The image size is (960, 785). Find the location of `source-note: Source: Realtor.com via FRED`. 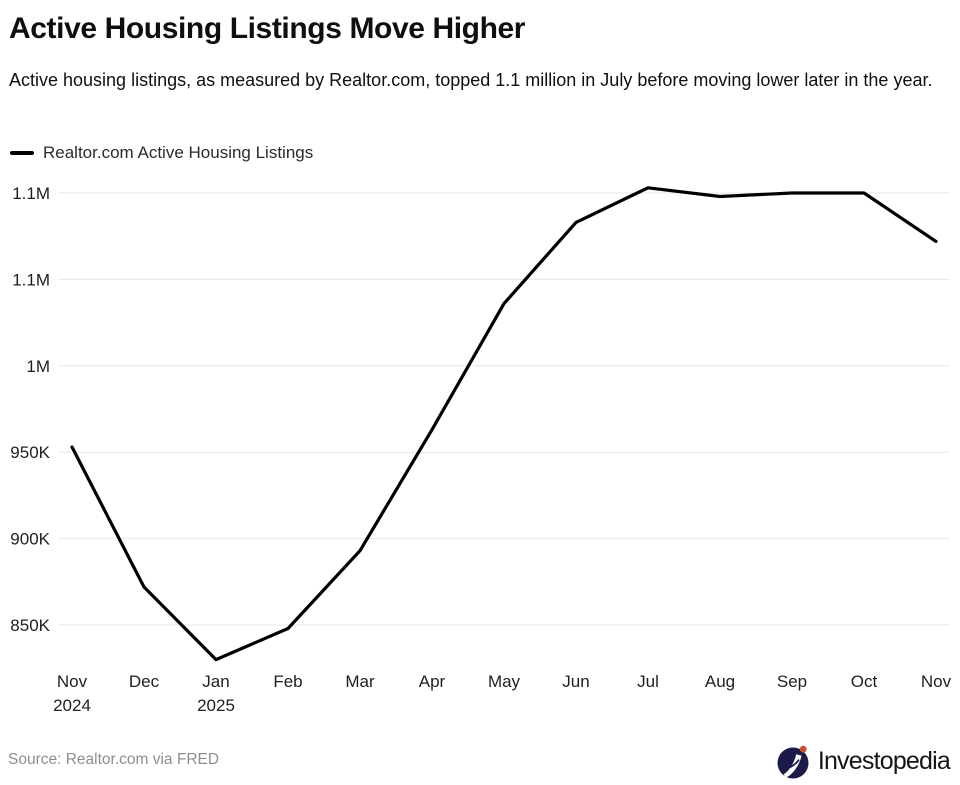

source-note: Source: Realtor.com via FRED is located at coordinates (114, 759).